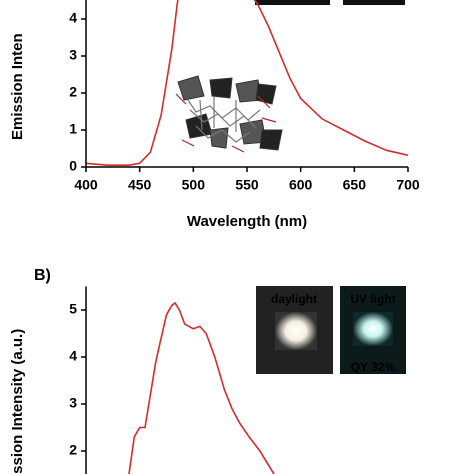  I want to click on y-tick-label: 5, so click(73, 309).